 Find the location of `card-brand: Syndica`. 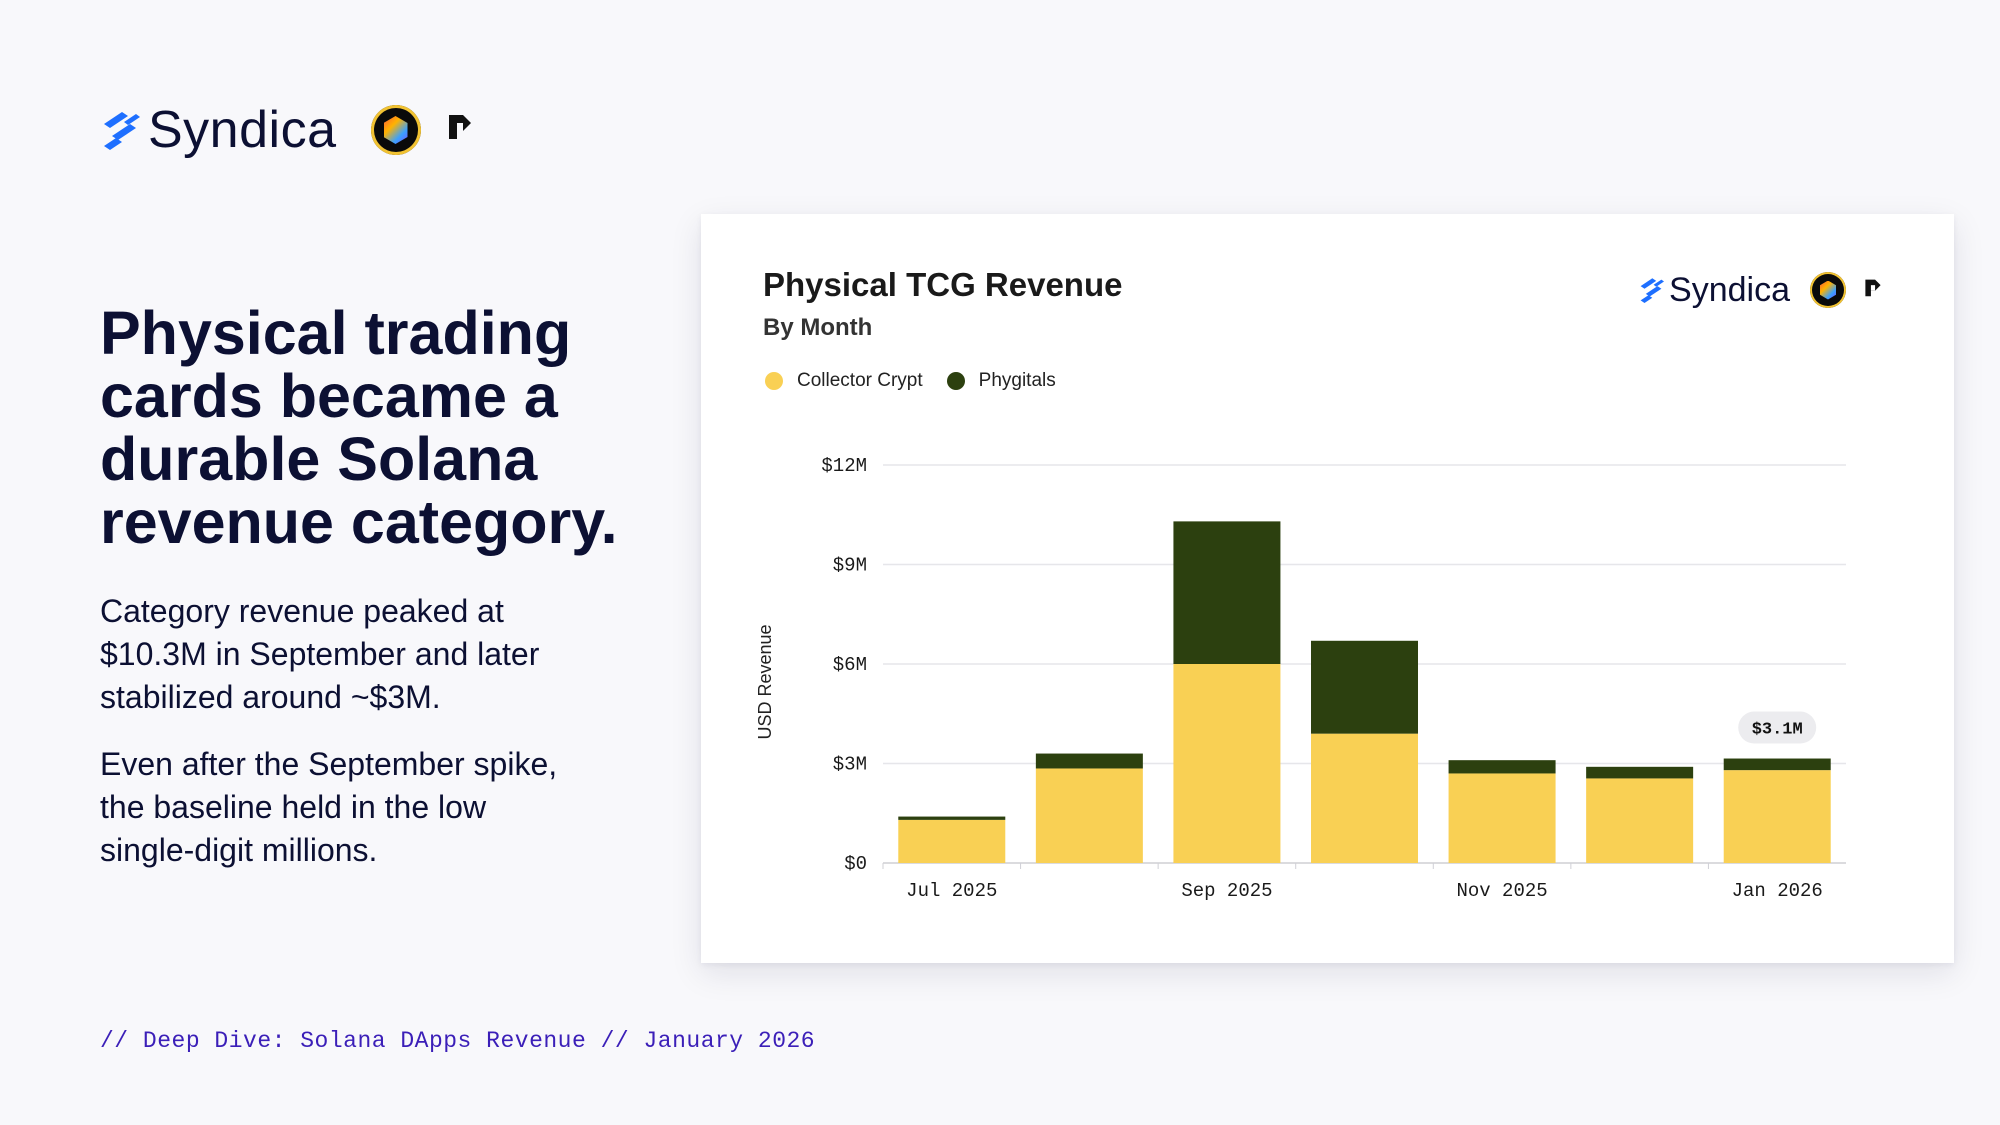

card-brand: Syndica is located at coordinates (1760, 290).